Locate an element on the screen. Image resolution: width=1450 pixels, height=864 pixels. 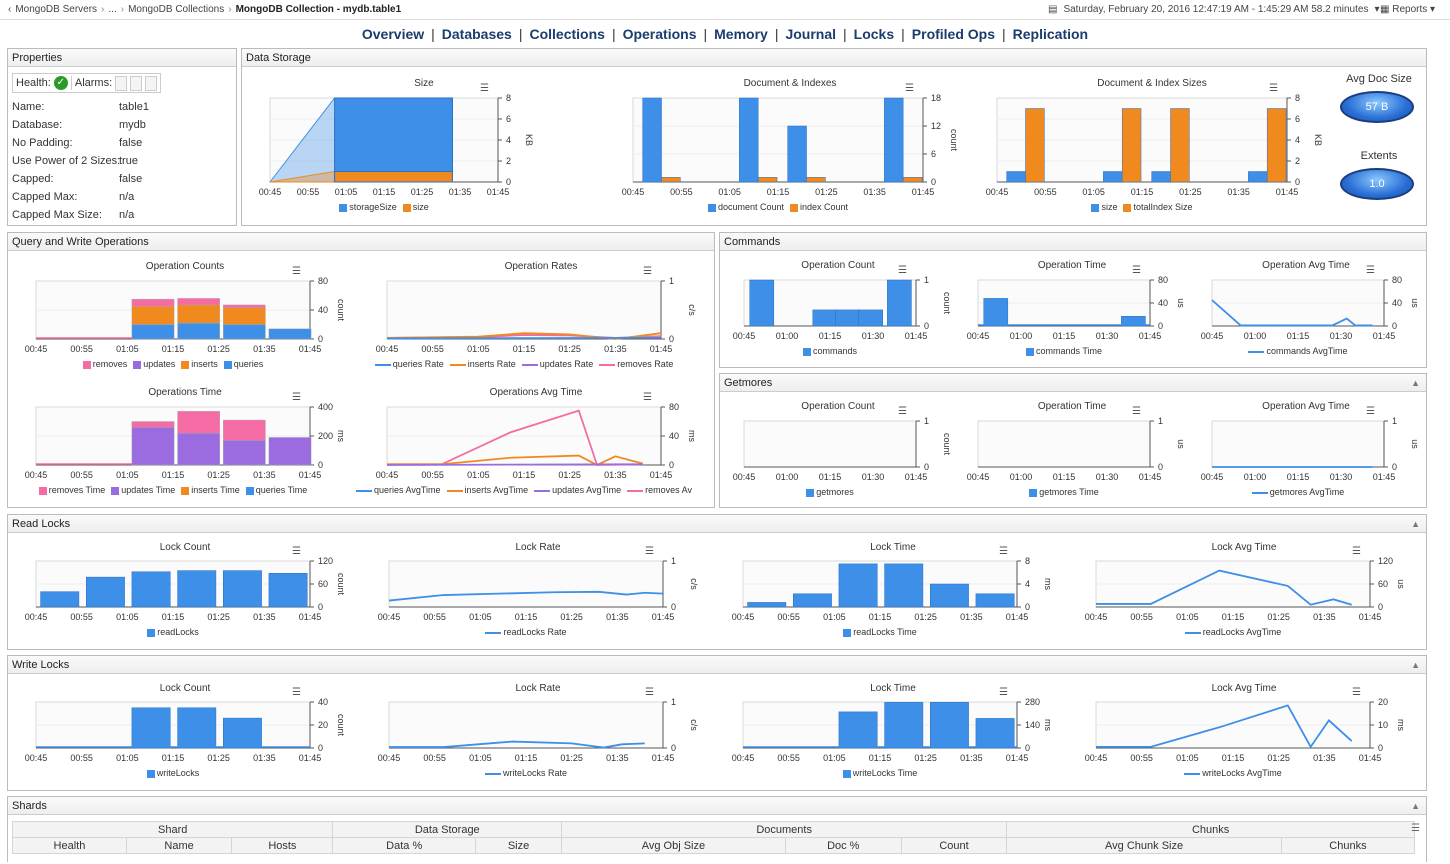
shards-column-header: Avg Chunk Size is located at coordinates (1144, 845).